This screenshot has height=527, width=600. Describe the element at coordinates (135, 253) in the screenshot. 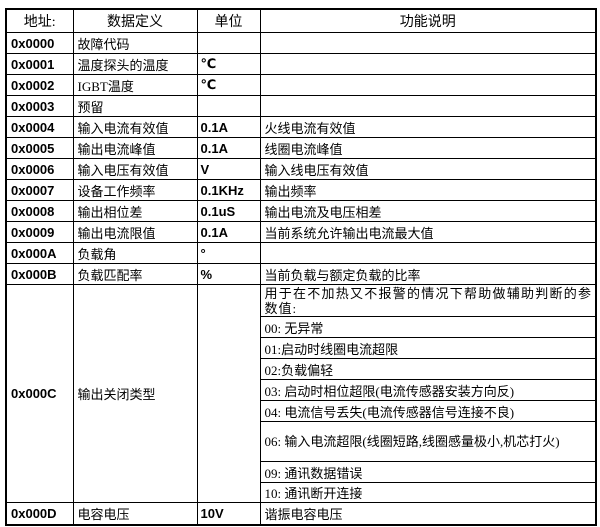

I see `row-definition: 负载角` at that location.